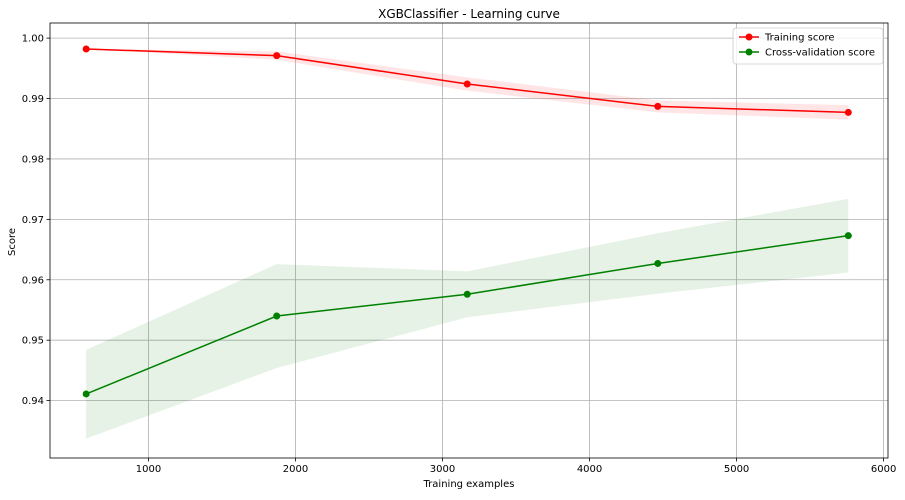  What do you see at coordinates (33, 341) in the screenshot?
I see `y-tick-label: 0.95` at bounding box center [33, 341].